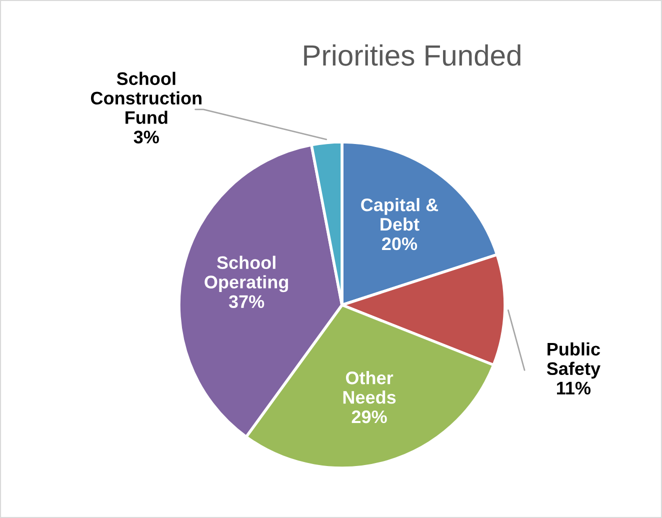  What do you see at coordinates (146, 98) in the screenshot?
I see `slice-label: School Construction Fund` at bounding box center [146, 98].